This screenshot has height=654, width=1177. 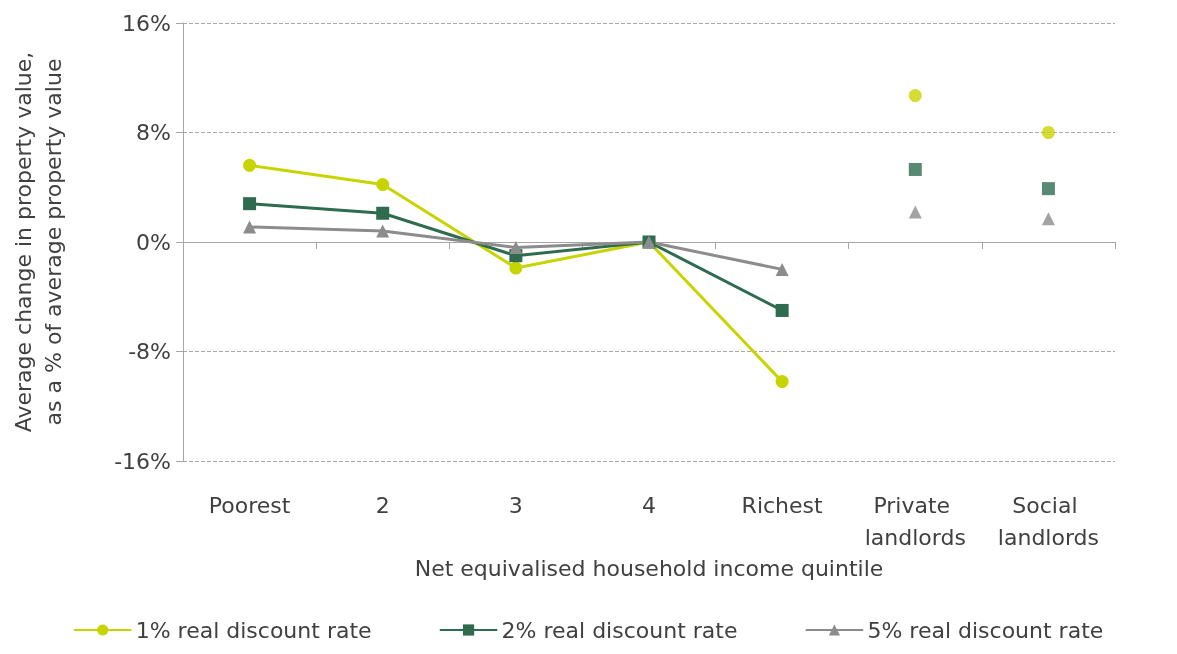 What do you see at coordinates (149, 351) in the screenshot?
I see `y-tick-label: -8%` at bounding box center [149, 351].